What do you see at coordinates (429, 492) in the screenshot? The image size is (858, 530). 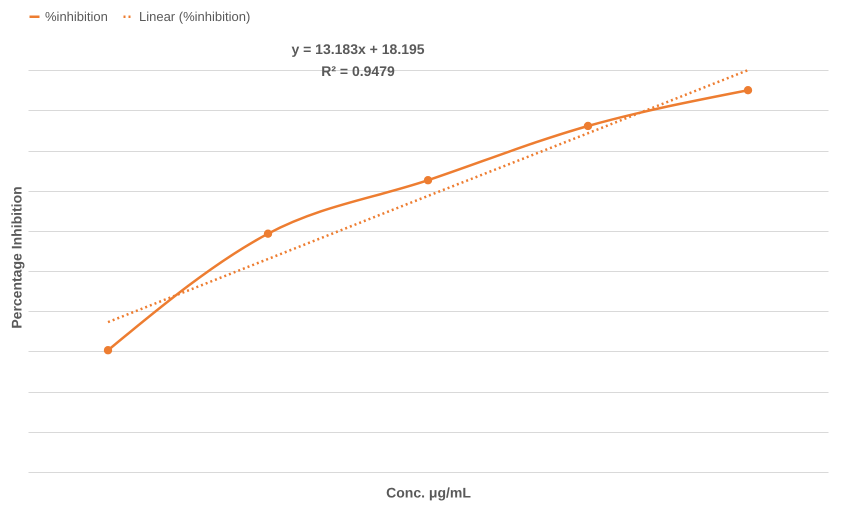 I see `x-axis-title: Conc. μg/mL` at bounding box center [429, 492].